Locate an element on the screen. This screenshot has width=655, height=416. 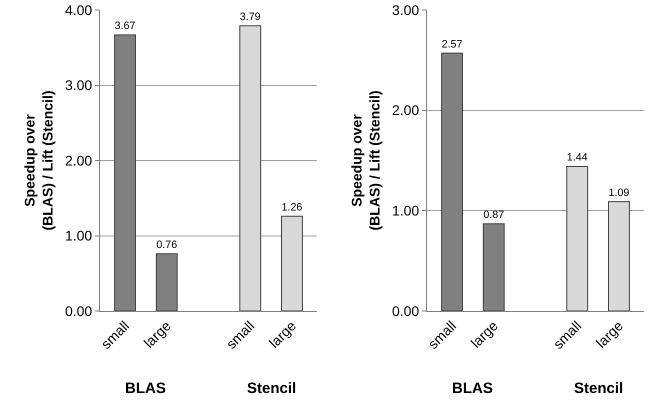
data-label: 3.67 is located at coordinates (125, 26).